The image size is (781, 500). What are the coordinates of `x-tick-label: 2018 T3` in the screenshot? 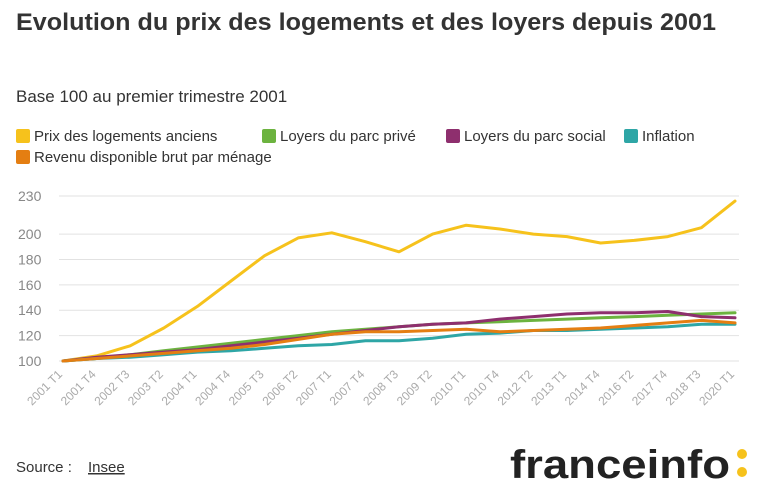 It's located at (683, 387).